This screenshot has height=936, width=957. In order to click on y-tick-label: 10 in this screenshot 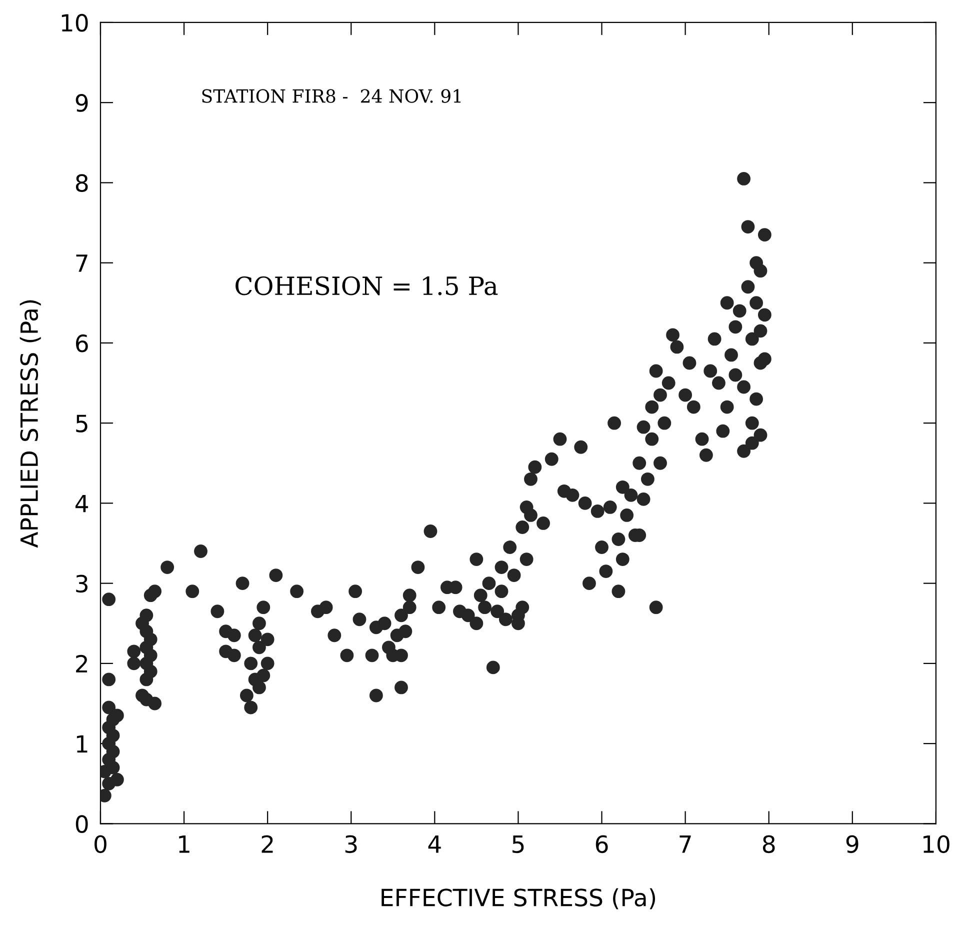, I will do `click(75, 23)`.